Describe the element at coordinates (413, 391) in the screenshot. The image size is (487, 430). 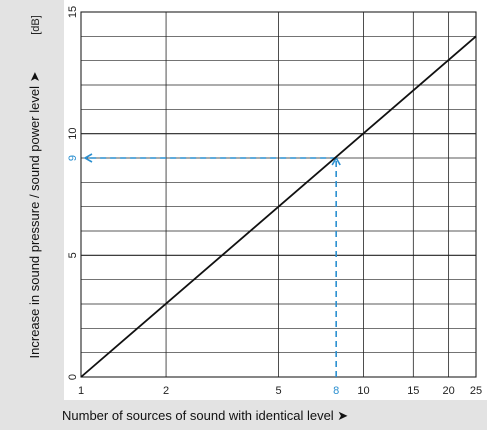
I see `x-tick-label: 15` at that location.